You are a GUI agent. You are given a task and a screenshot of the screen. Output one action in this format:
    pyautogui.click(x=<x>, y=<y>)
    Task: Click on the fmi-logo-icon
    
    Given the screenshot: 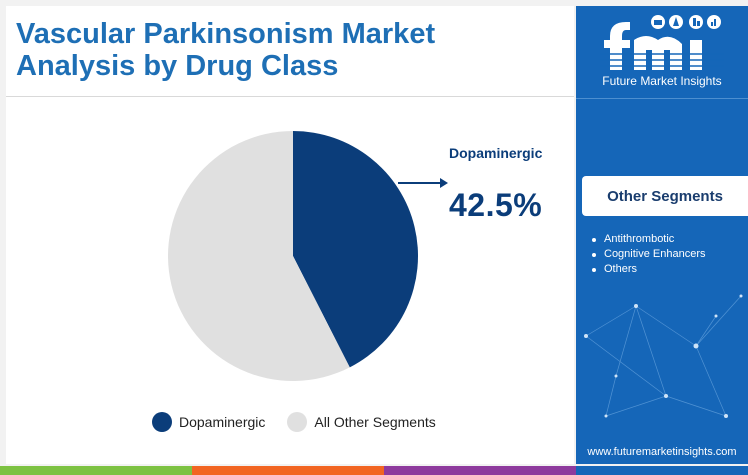 What is the action you would take?
    pyautogui.click(x=662, y=42)
    